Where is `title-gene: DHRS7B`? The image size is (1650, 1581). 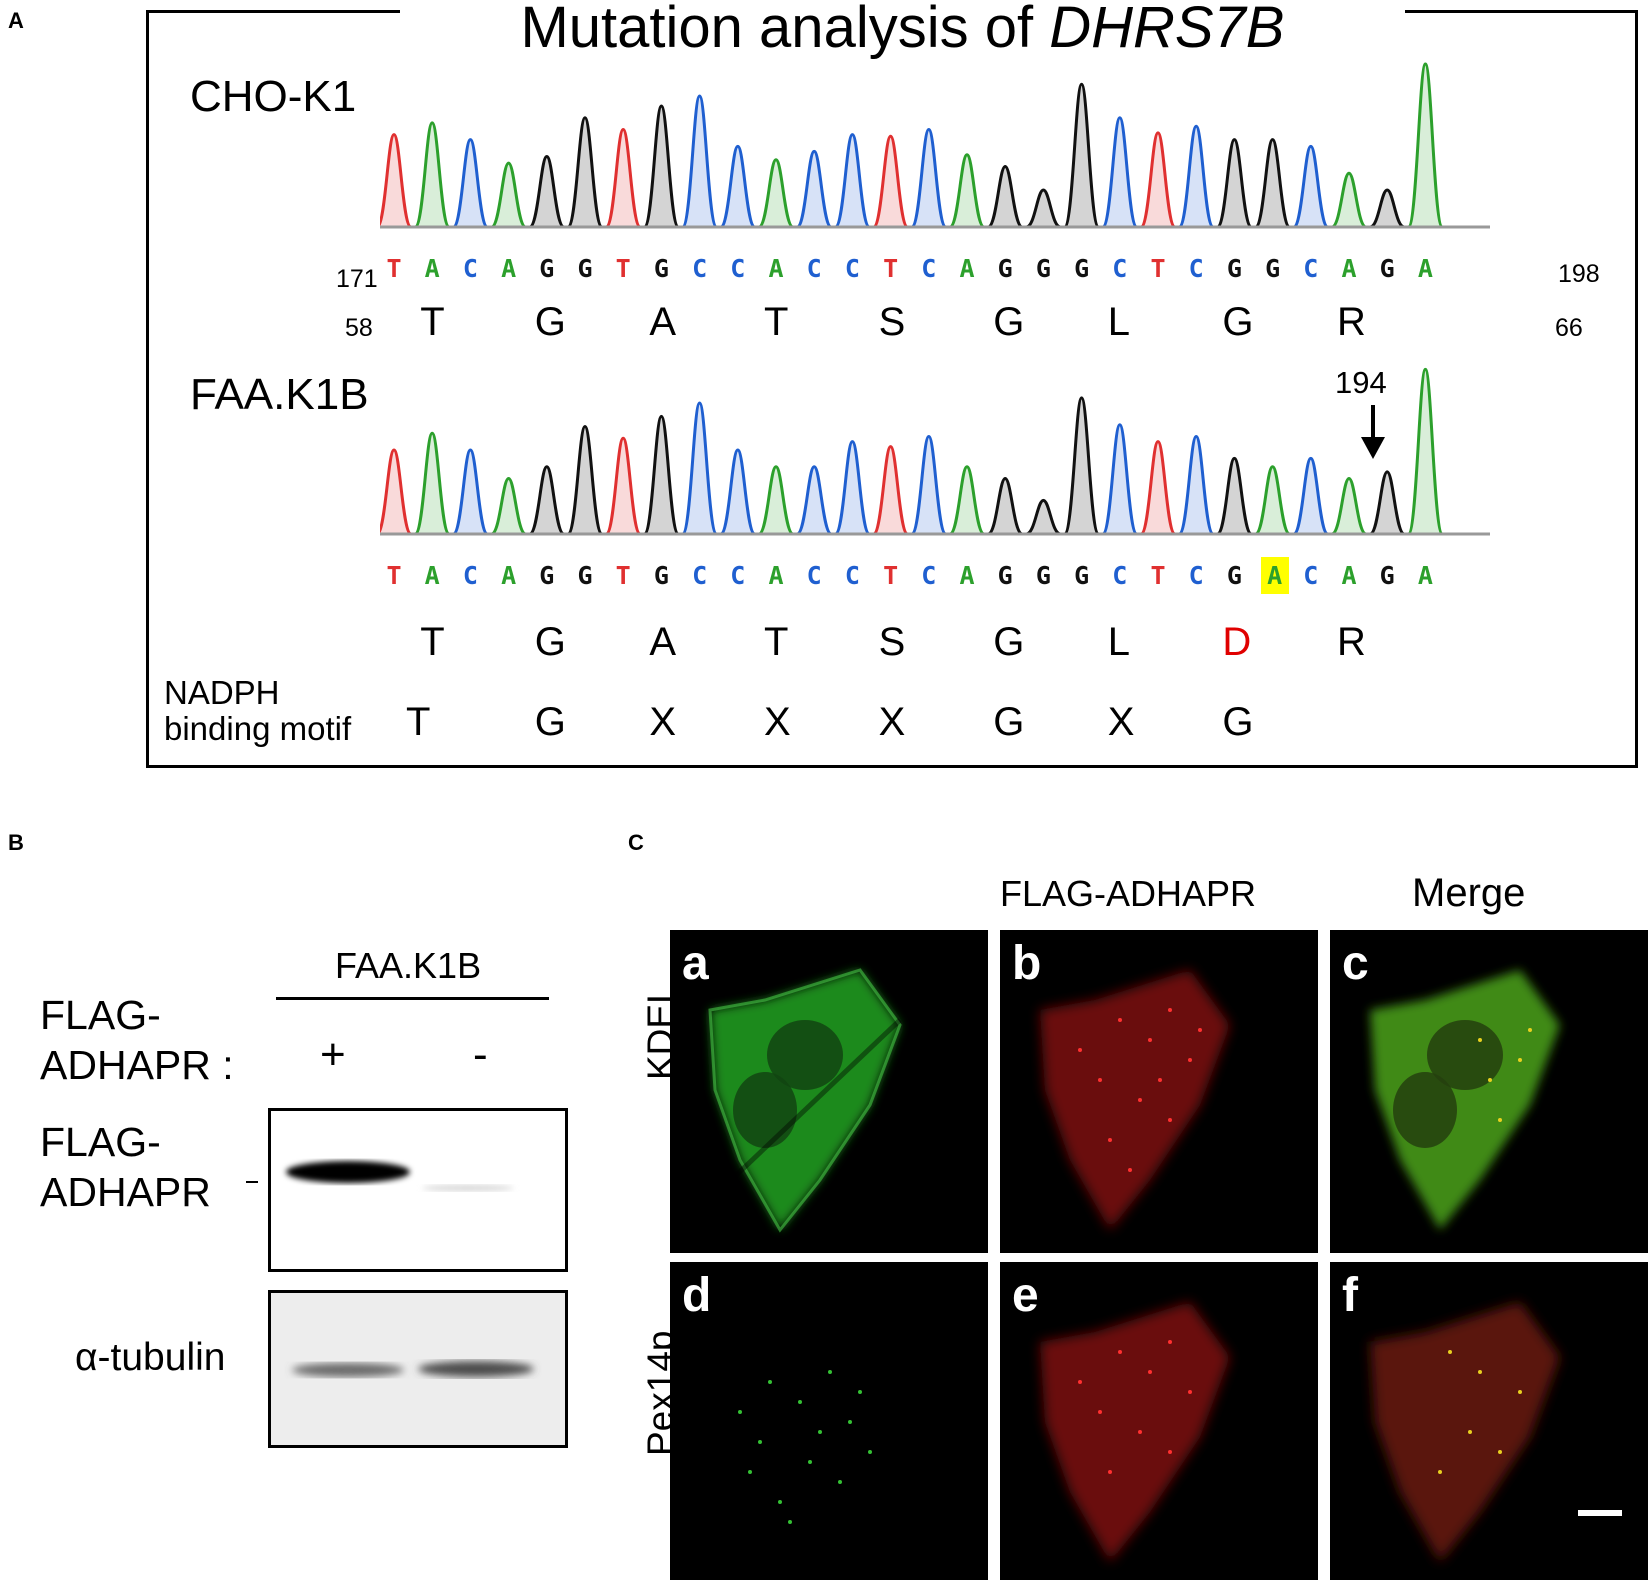 title-gene: DHRS7B is located at coordinates (1167, 30).